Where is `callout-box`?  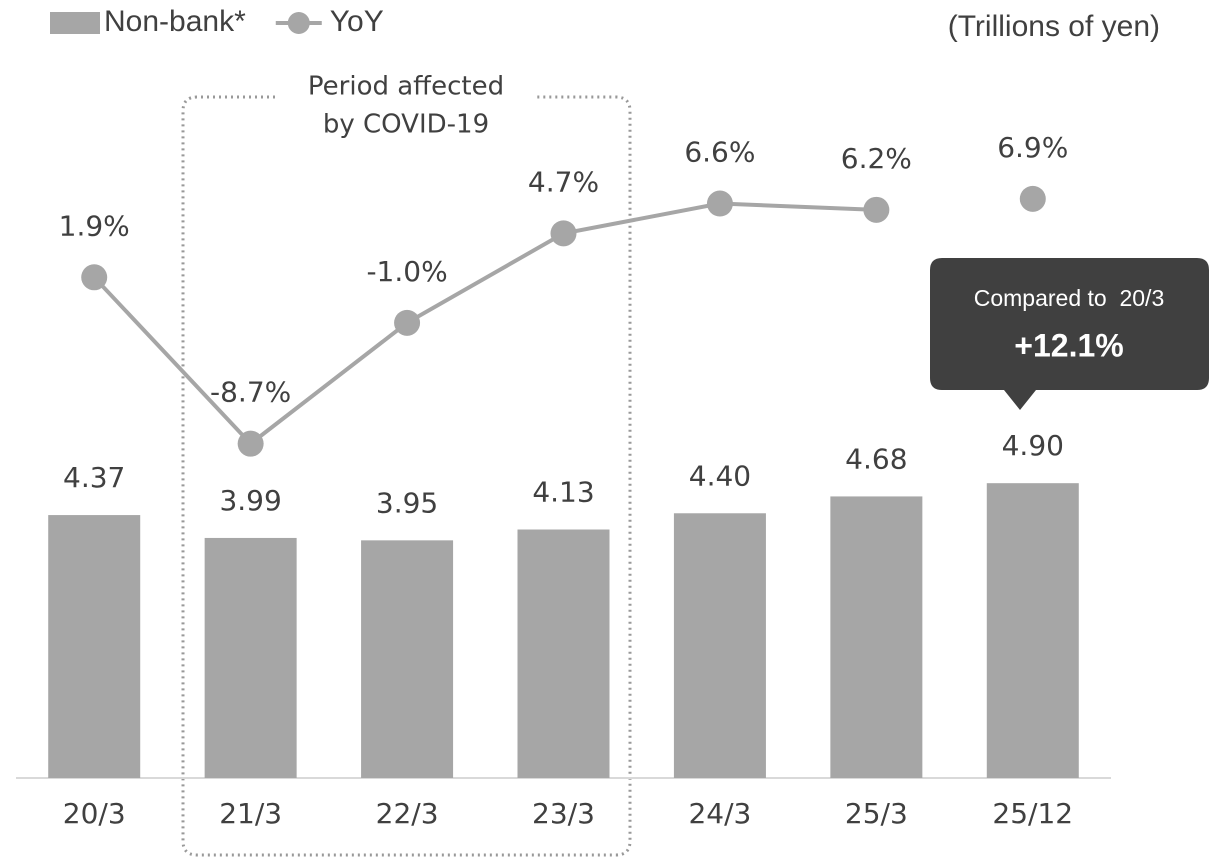
callout-box is located at coordinates (1069, 334).